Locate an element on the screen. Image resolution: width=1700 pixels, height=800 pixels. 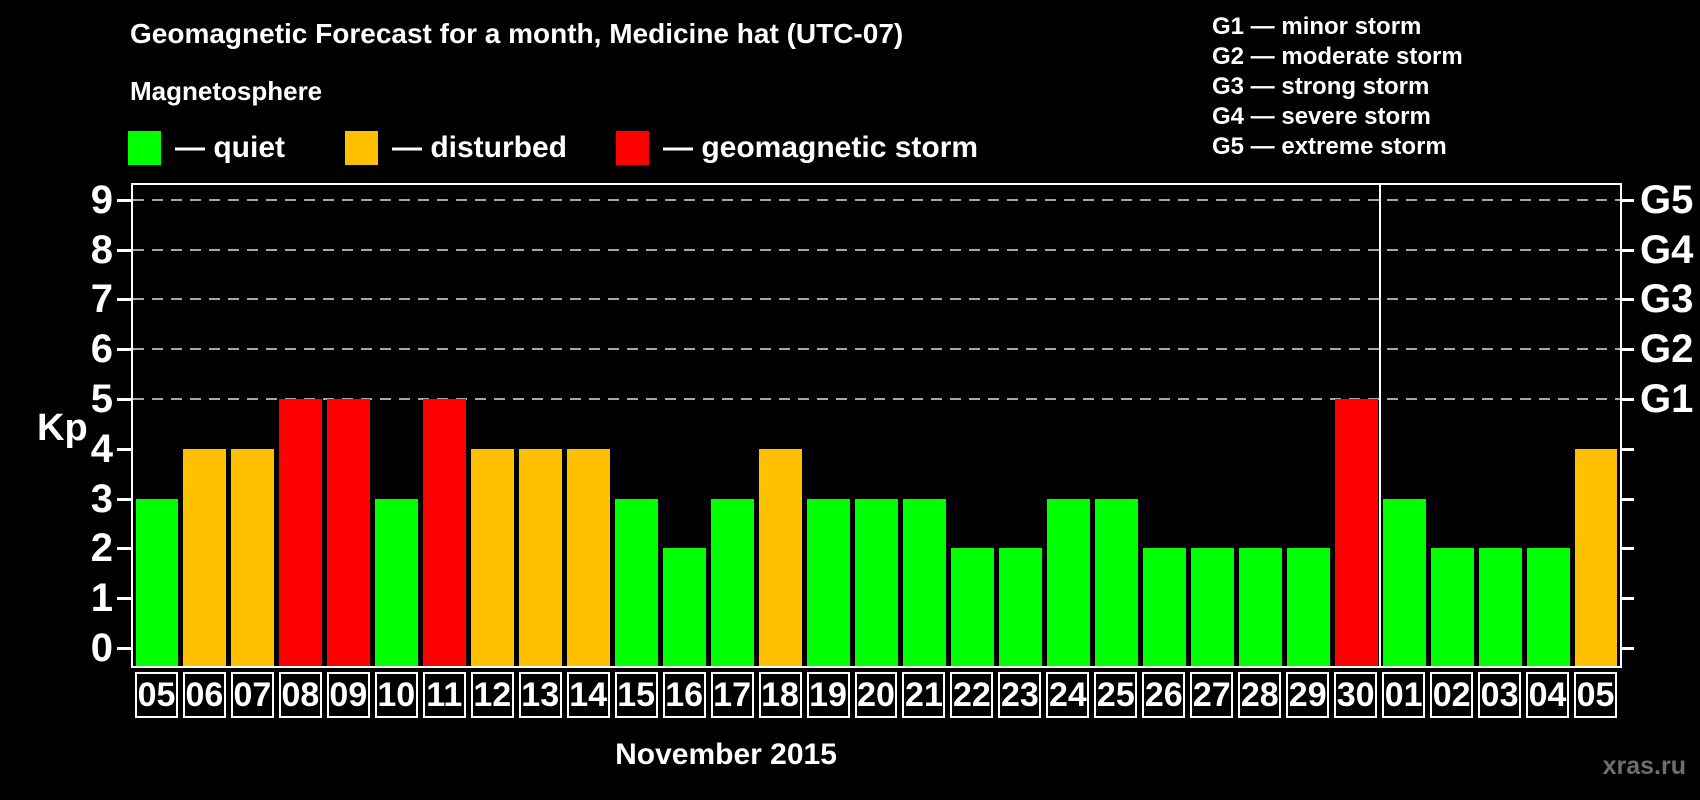
x-tick-label: 06 is located at coordinates (204, 695).